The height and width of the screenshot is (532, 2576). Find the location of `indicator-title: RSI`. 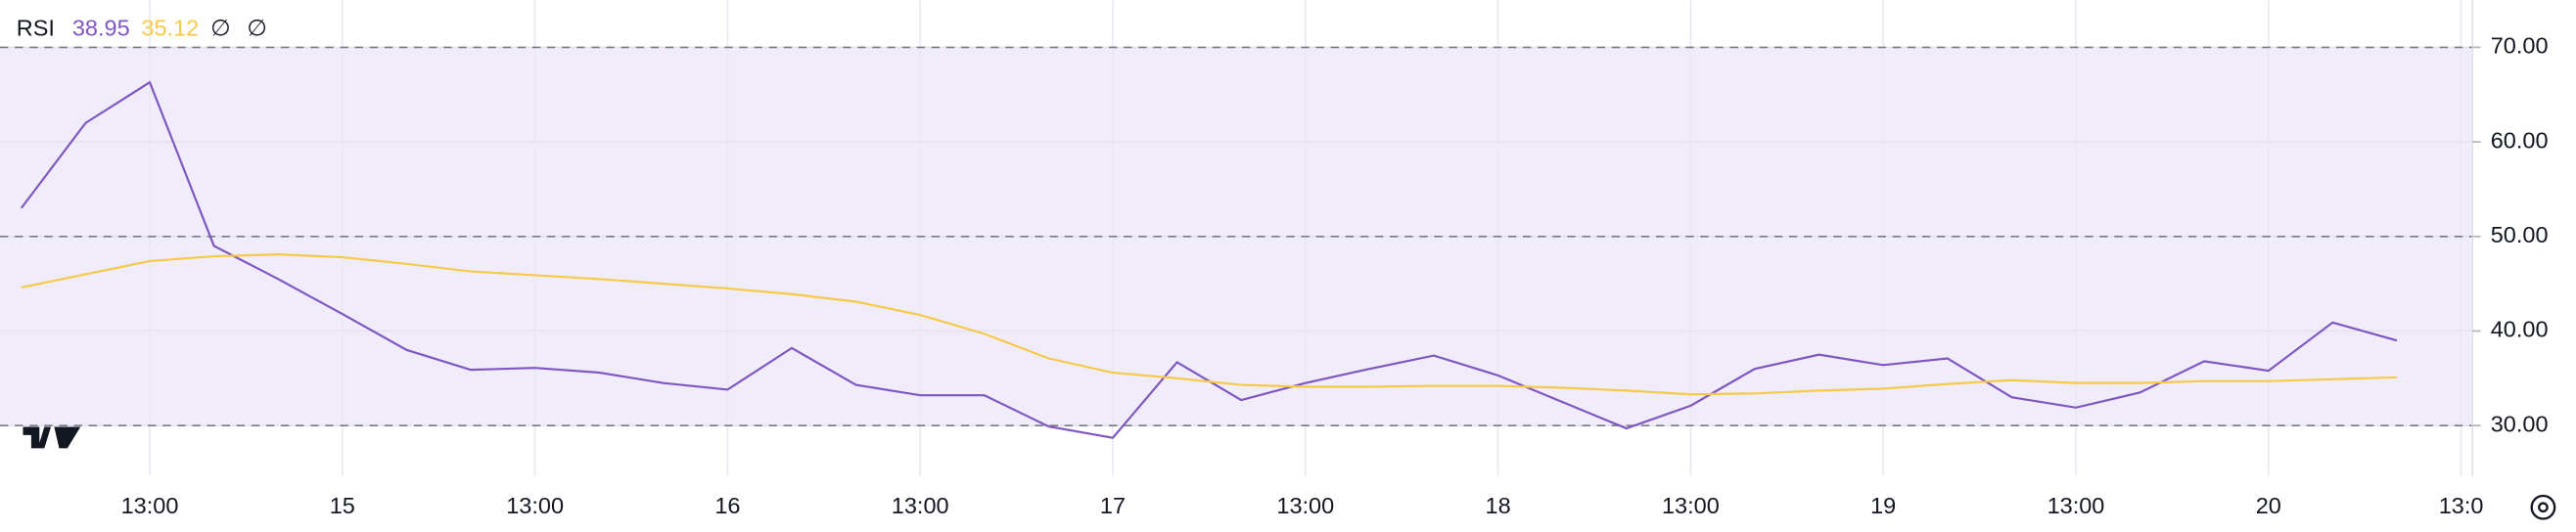

indicator-title: RSI is located at coordinates (36, 27).